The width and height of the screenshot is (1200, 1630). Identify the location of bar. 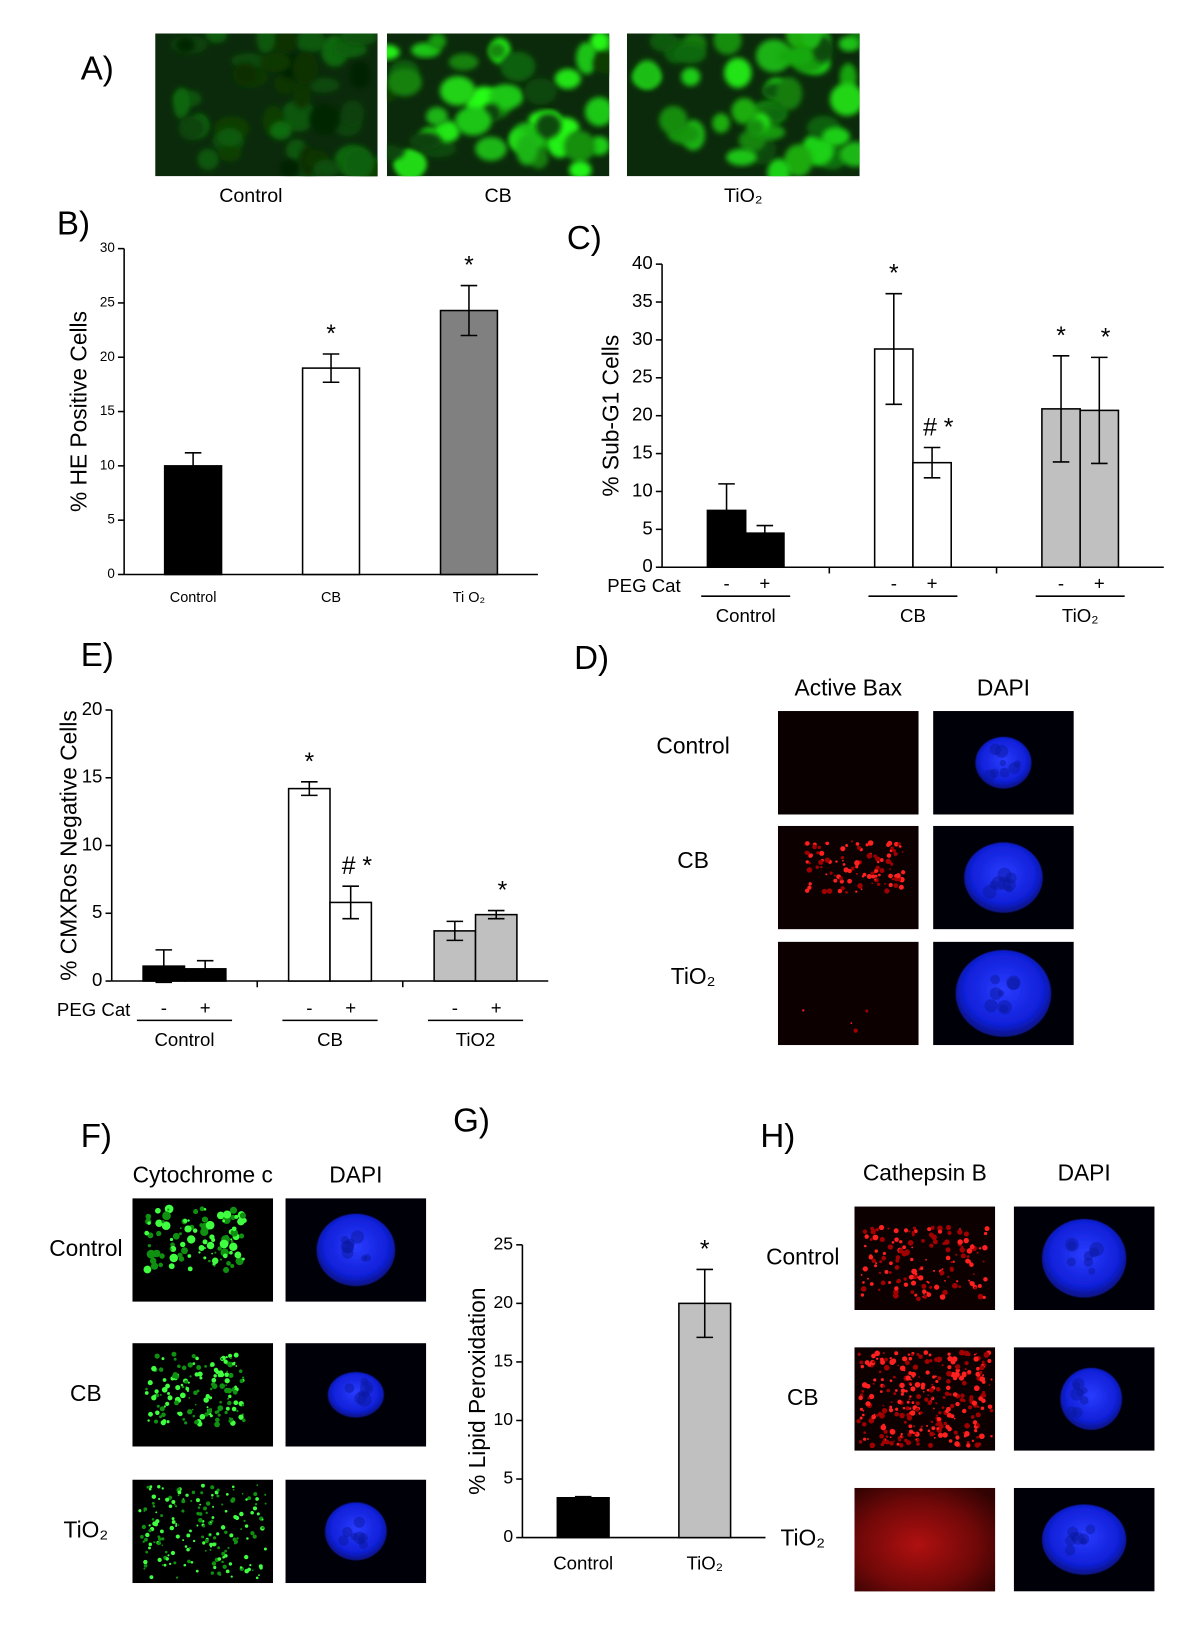
(469, 442).